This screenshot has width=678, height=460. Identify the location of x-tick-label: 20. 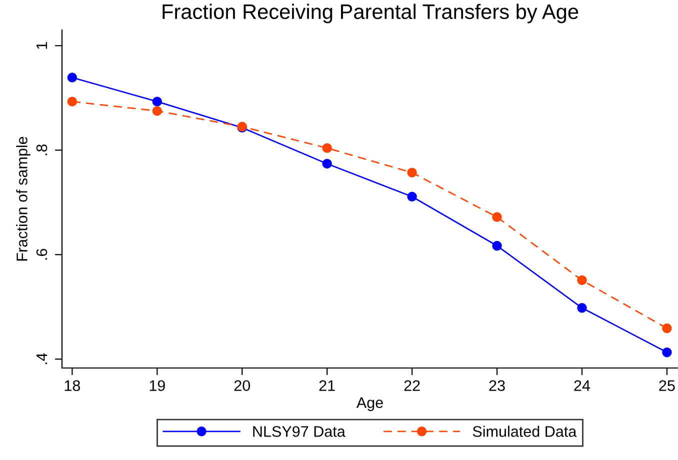
(242, 386).